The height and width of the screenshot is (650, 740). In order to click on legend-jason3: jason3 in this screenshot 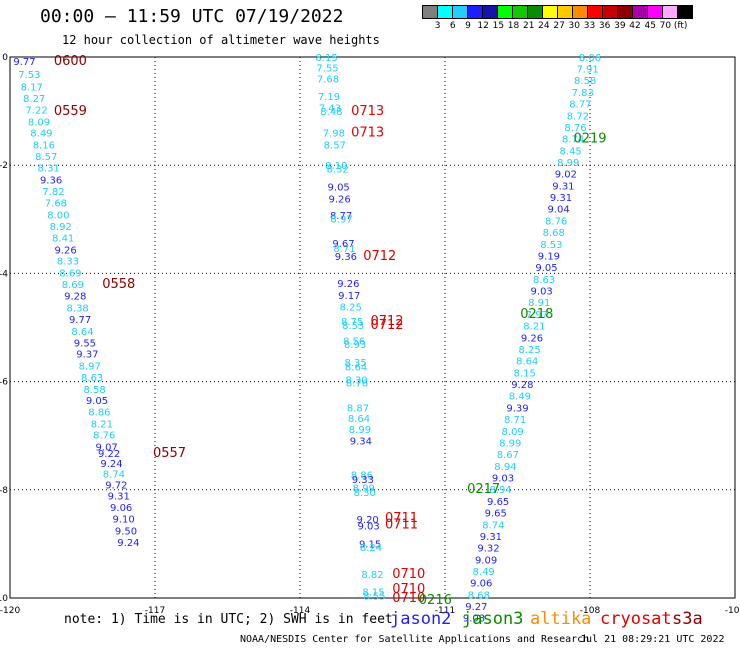, I will do `click(493, 619)`.